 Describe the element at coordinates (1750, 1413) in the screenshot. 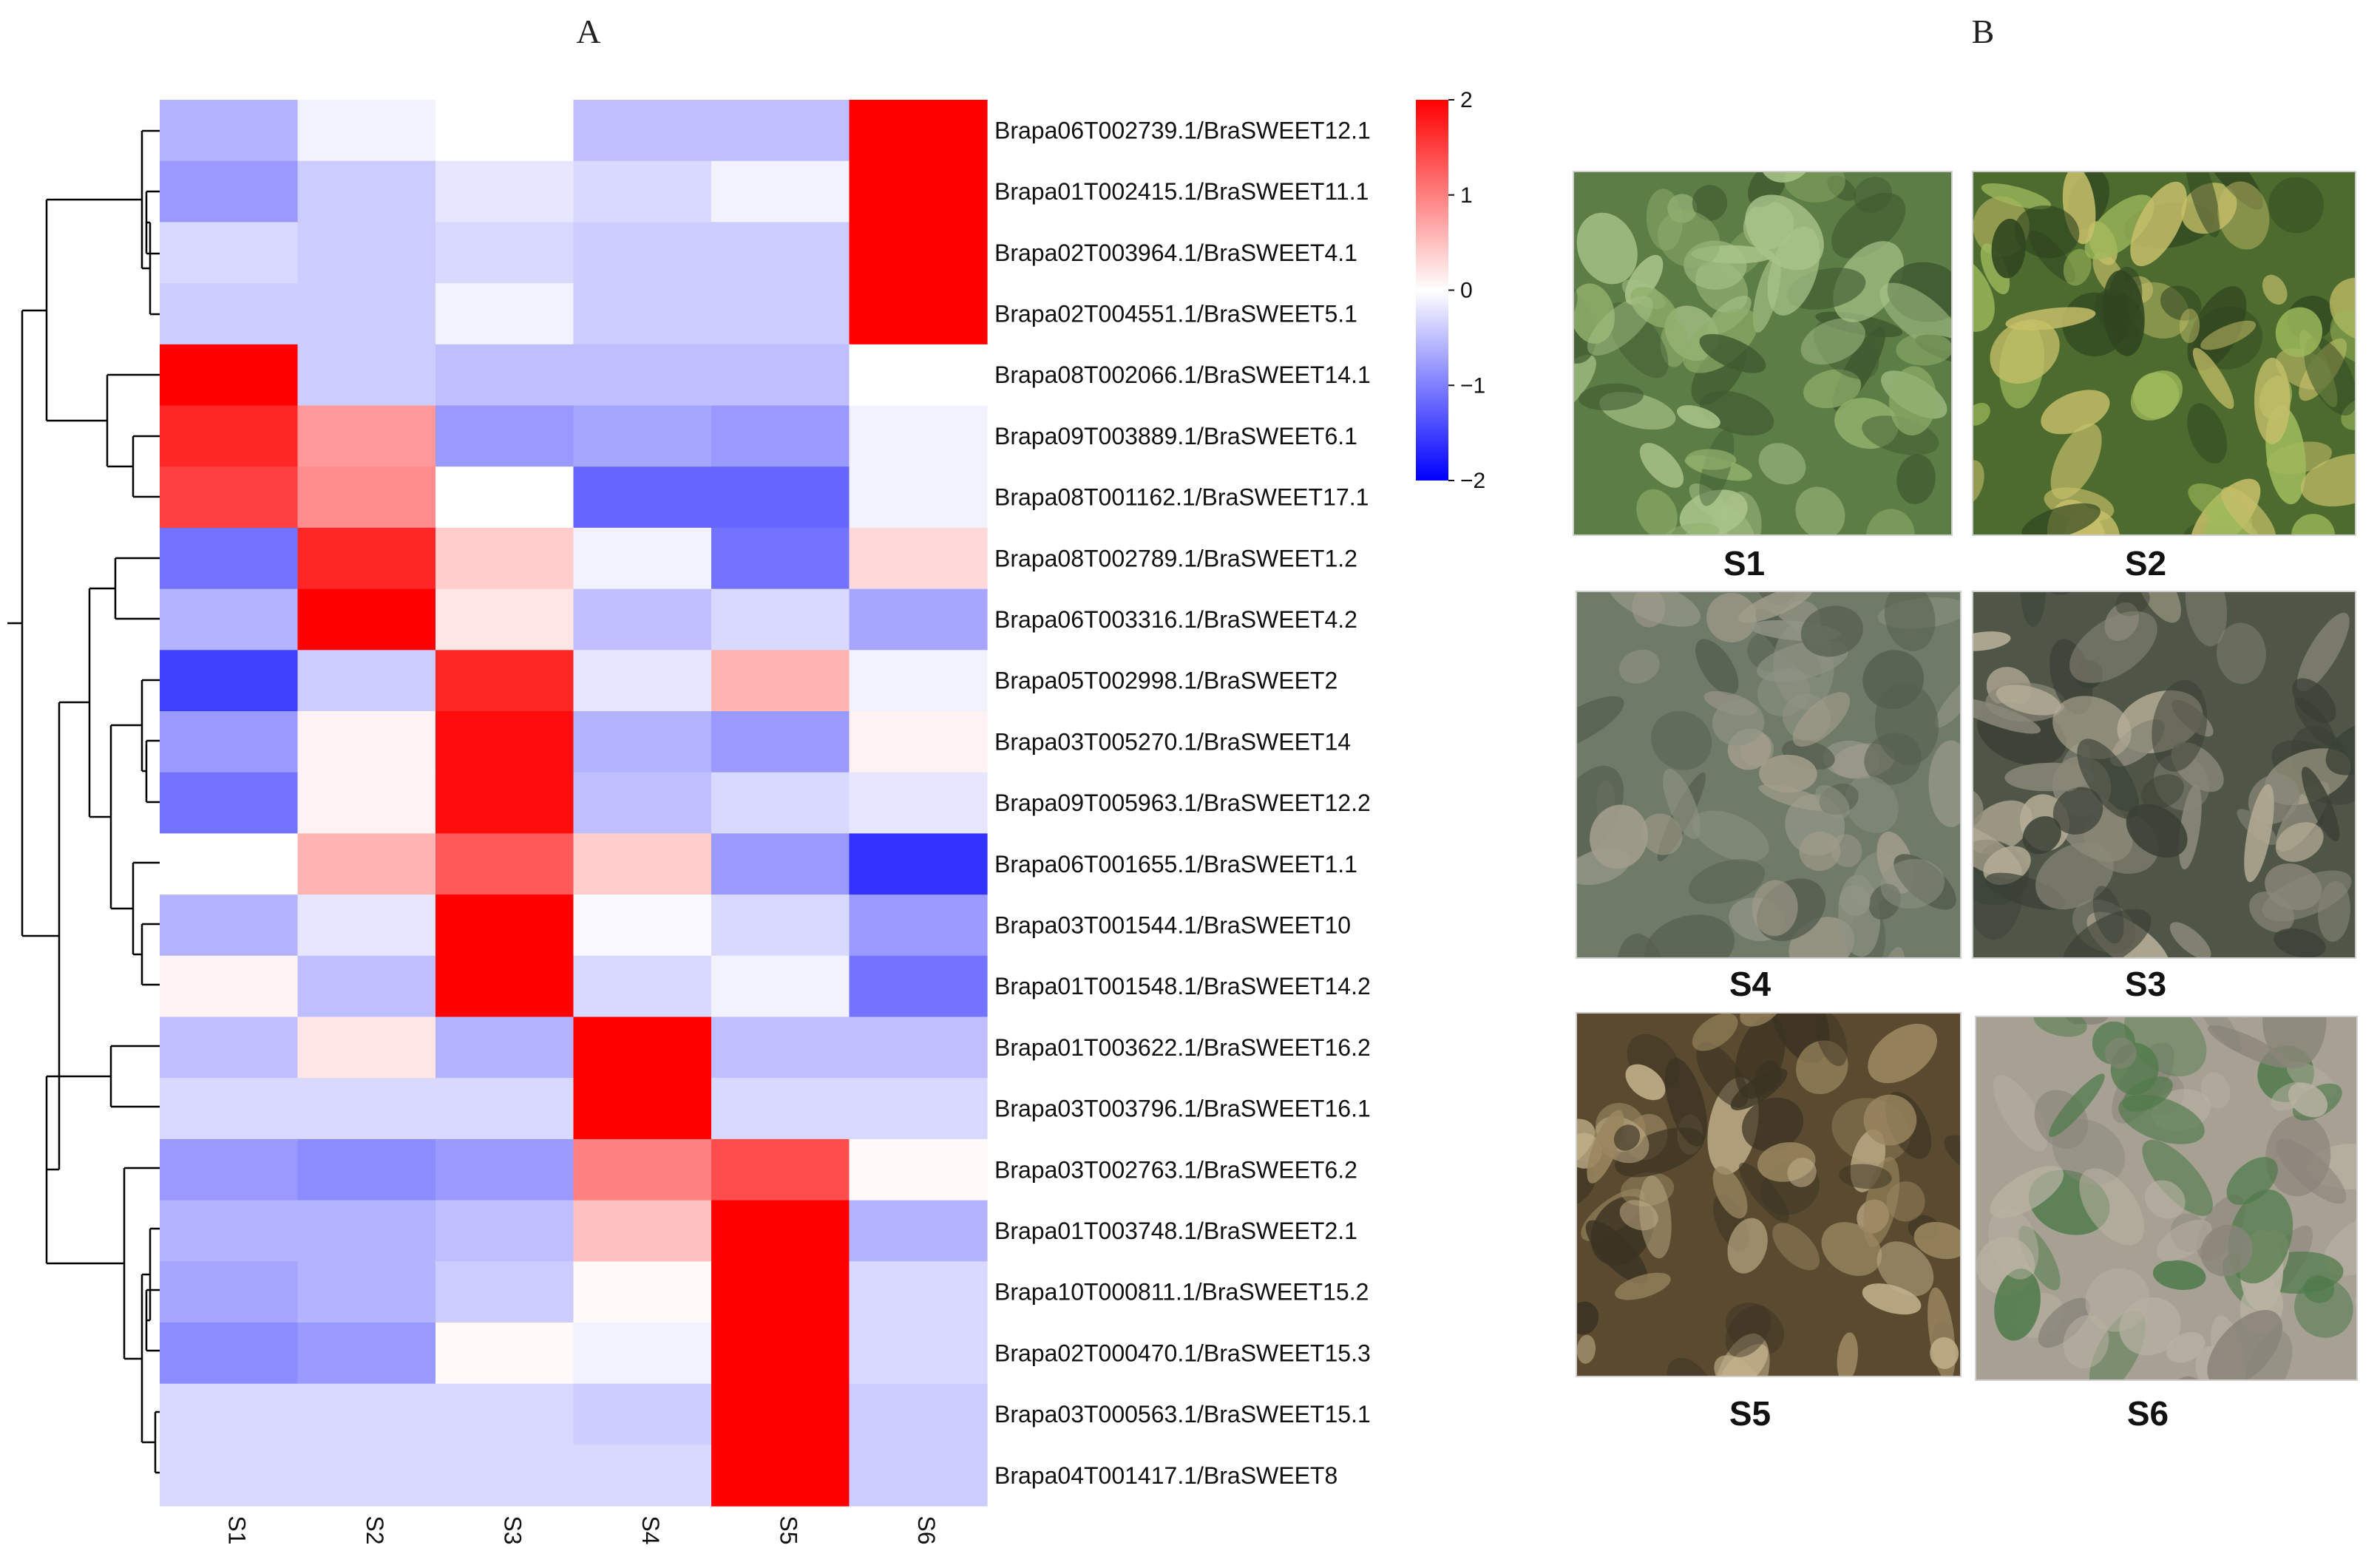

I see `photo-label: S5` at that location.